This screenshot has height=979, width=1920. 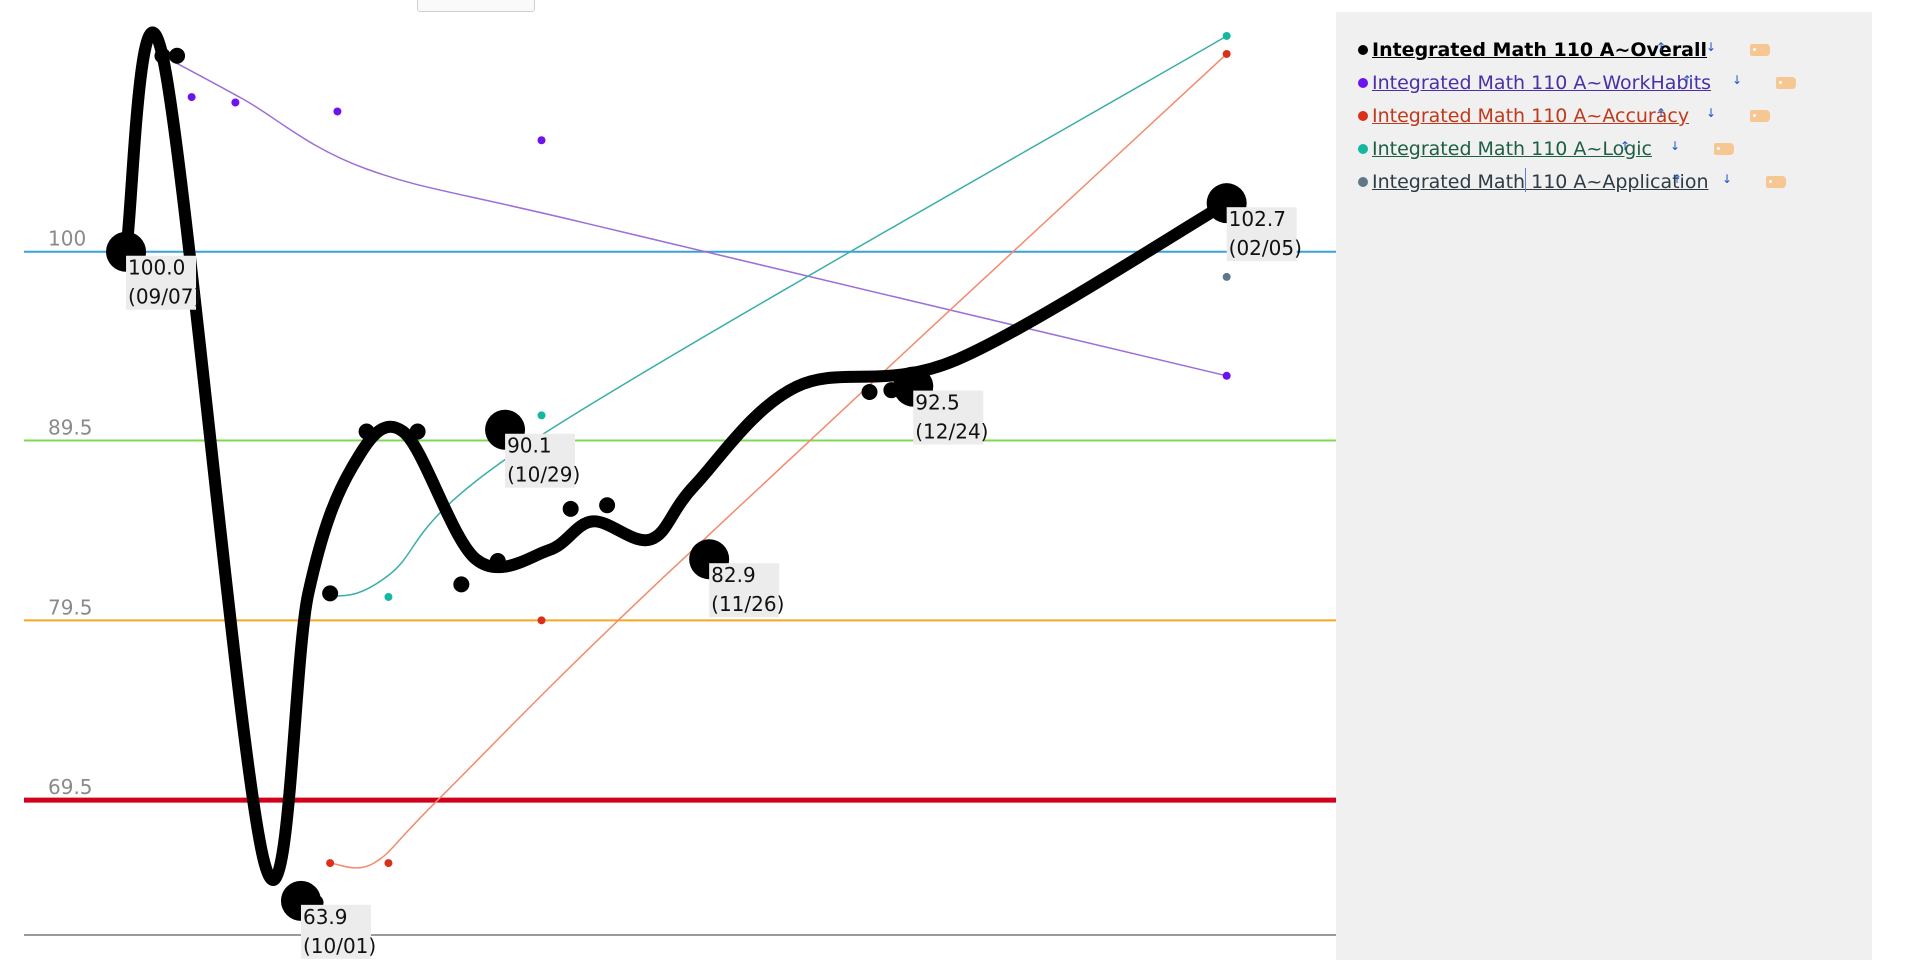 I want to click on text-cursor, so click(x=1525, y=180).